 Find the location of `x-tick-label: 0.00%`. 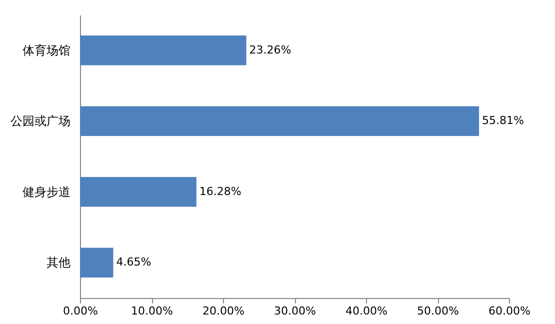

x-tick-label: 0.00% is located at coordinates (80, 311).